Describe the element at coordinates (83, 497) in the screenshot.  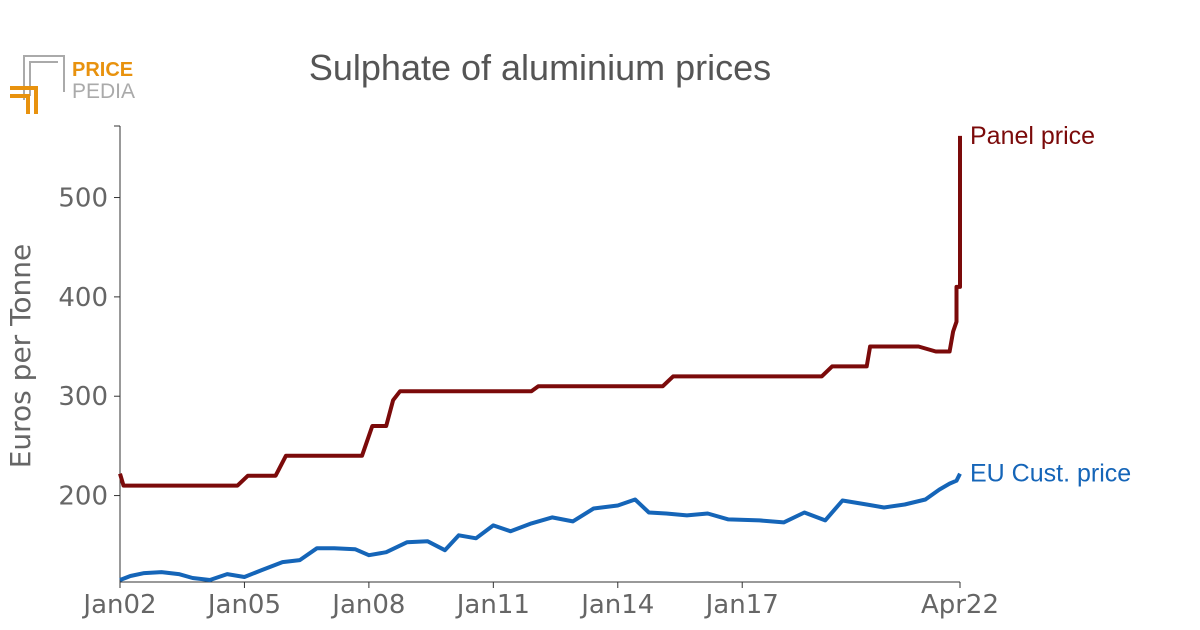
I see `y-tick-label: 200` at that location.